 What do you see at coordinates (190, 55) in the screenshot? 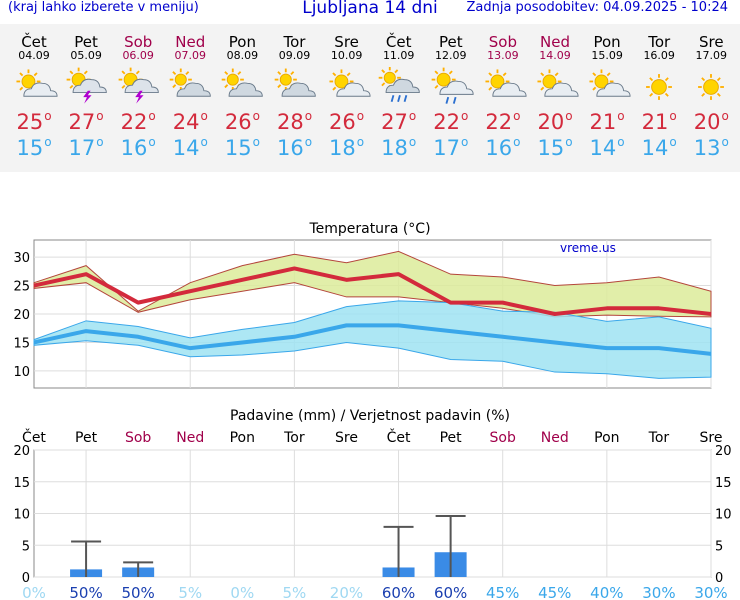
I see `day-date: 07.09` at bounding box center [190, 55].